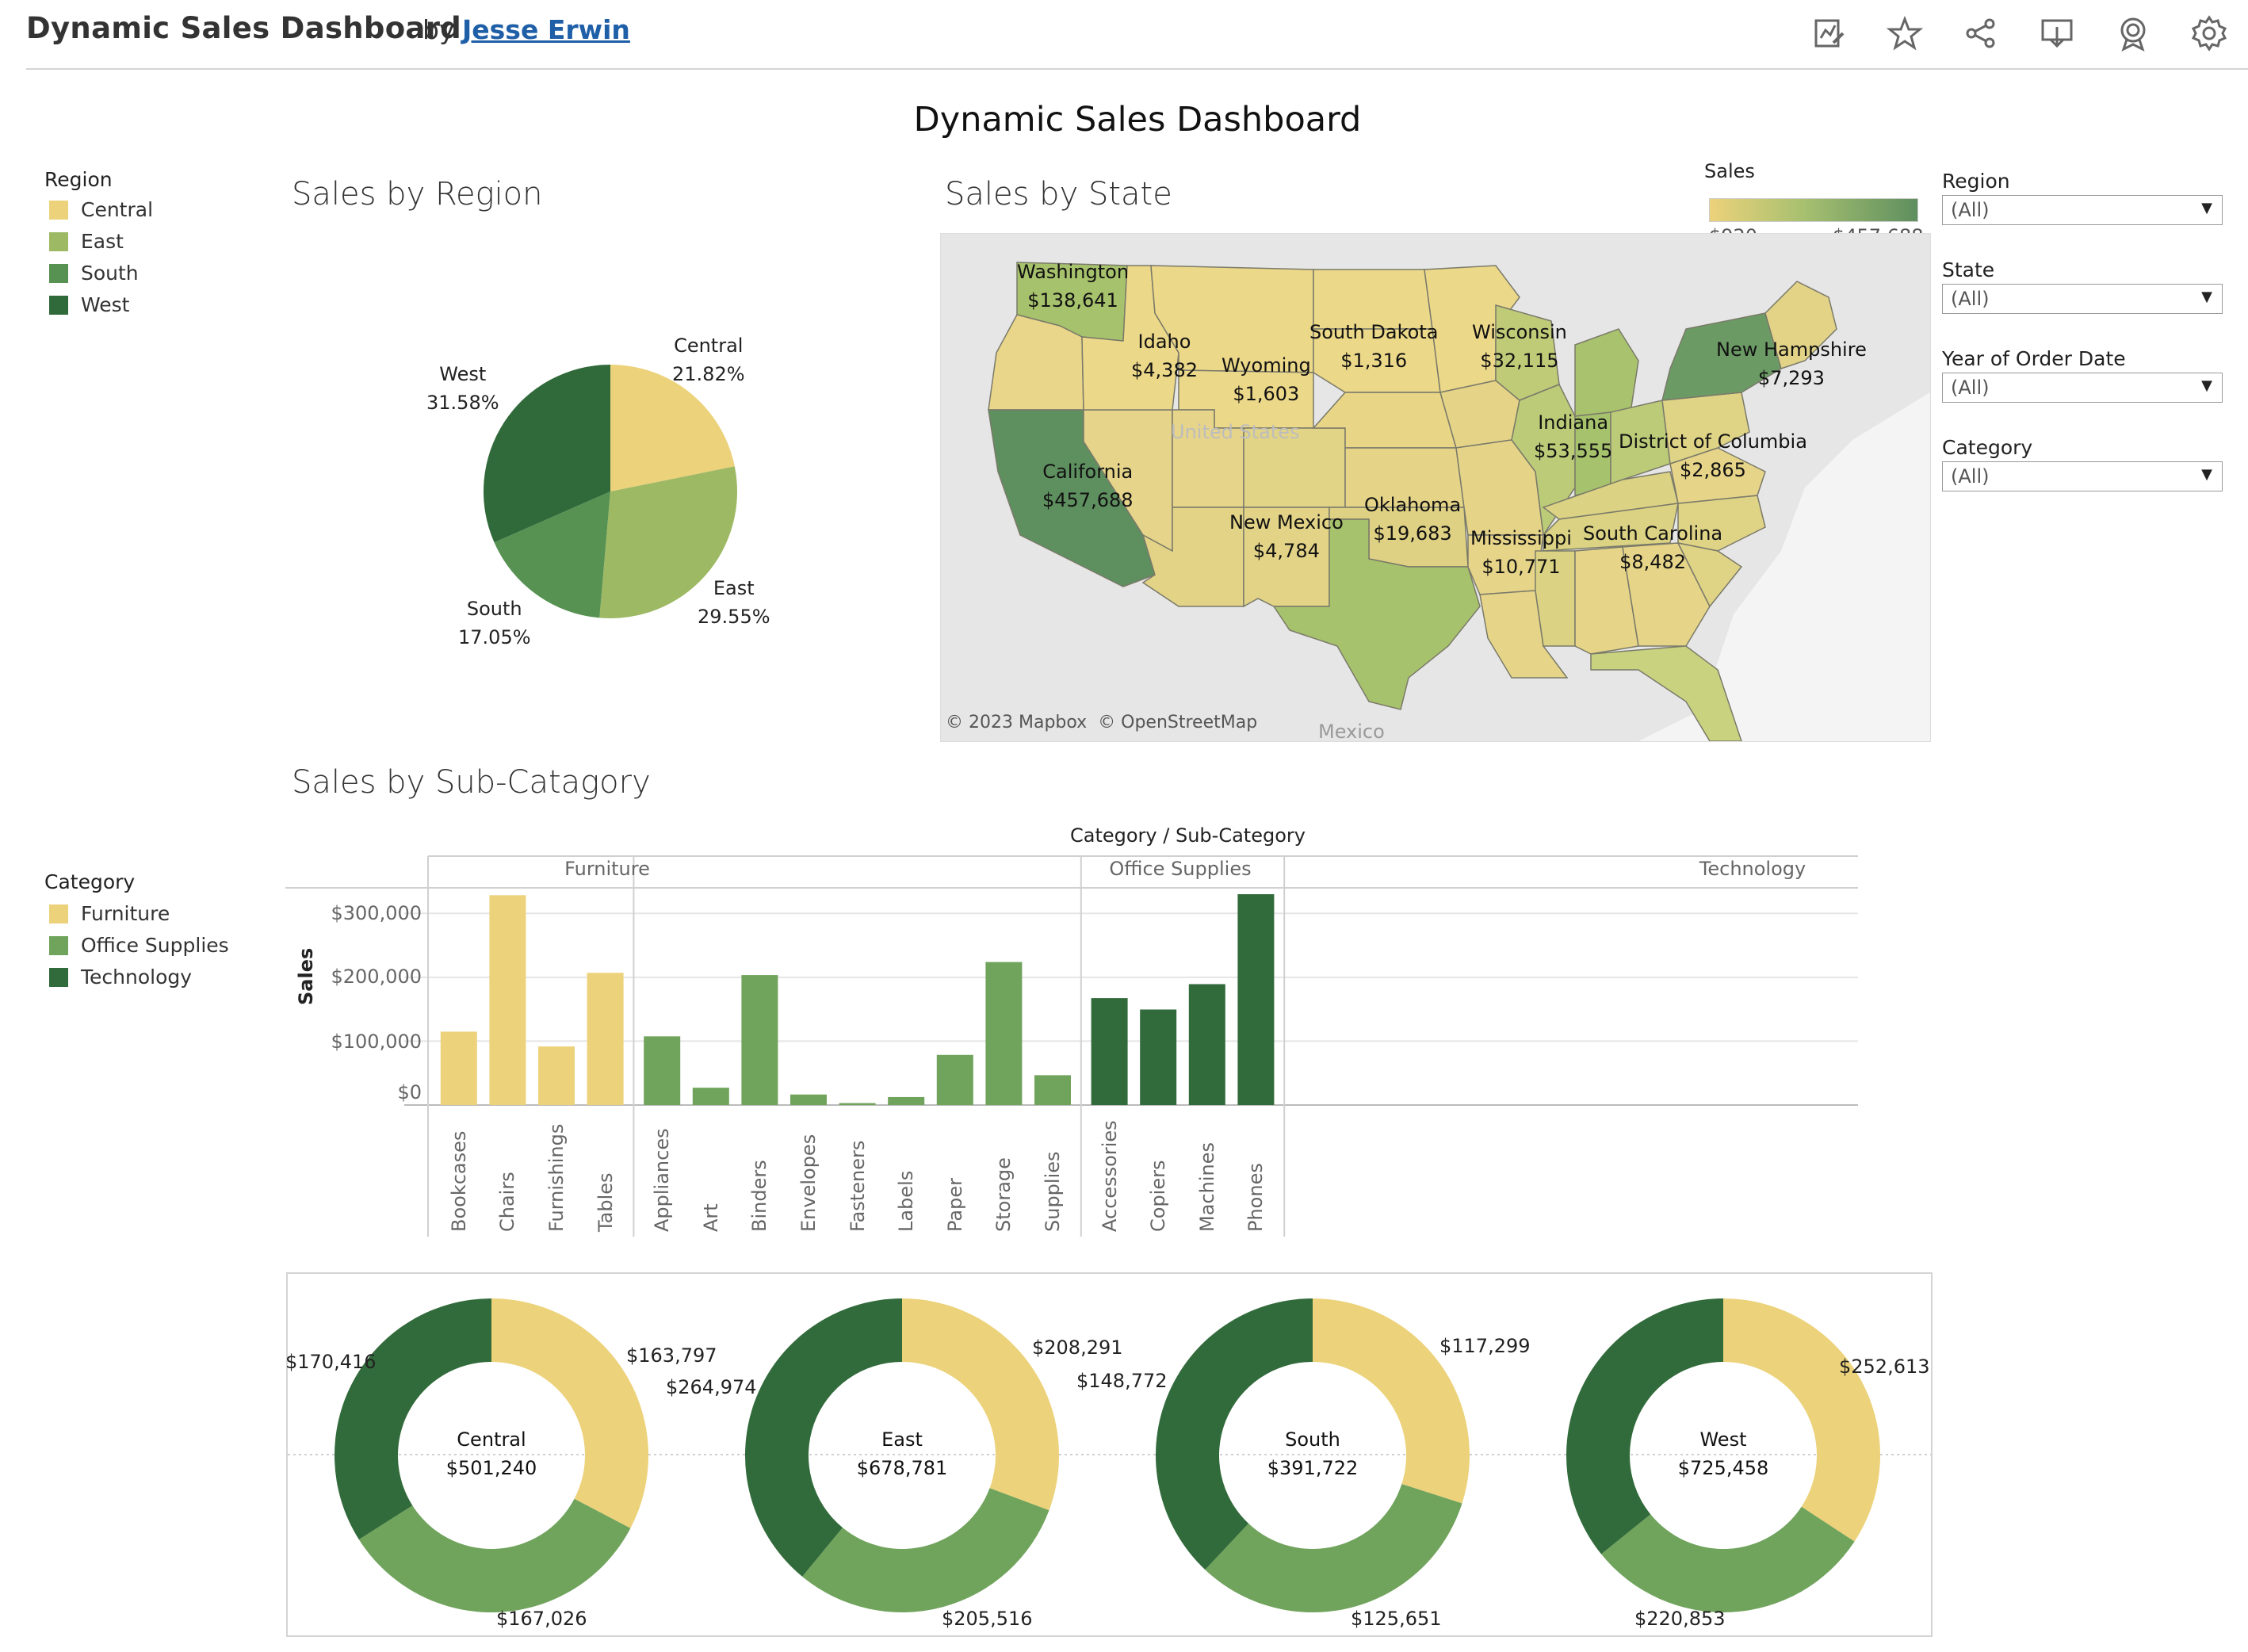 The width and height of the screenshot is (2248, 1652). I want to click on region-pie-chart, so click(610, 491).